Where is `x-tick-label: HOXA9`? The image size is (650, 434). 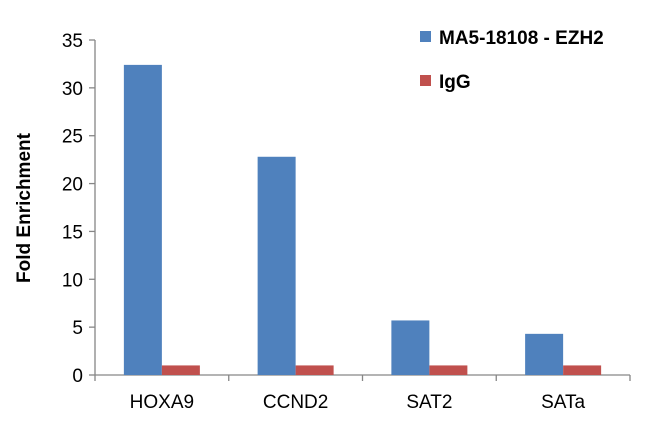
x-tick-label: HOXA9 is located at coordinates (162, 402).